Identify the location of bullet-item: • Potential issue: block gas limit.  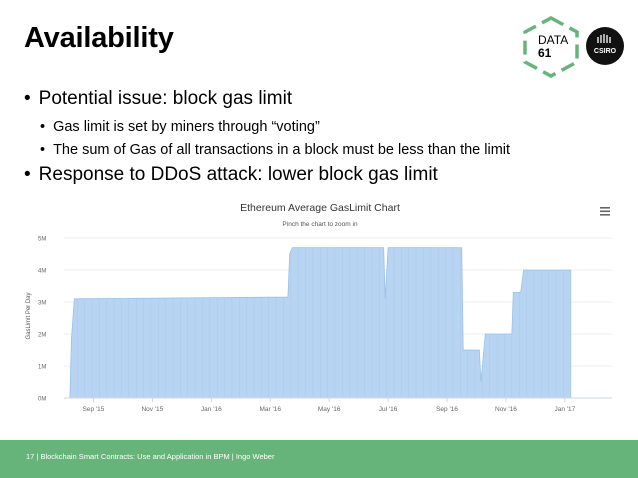
(158, 99).